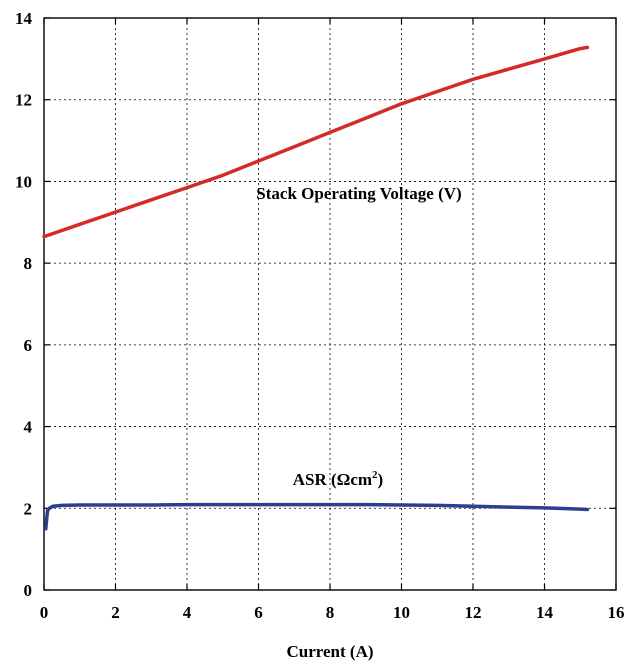  Describe the element at coordinates (381, 479) in the screenshot. I see `asr-label-end: )` at that location.